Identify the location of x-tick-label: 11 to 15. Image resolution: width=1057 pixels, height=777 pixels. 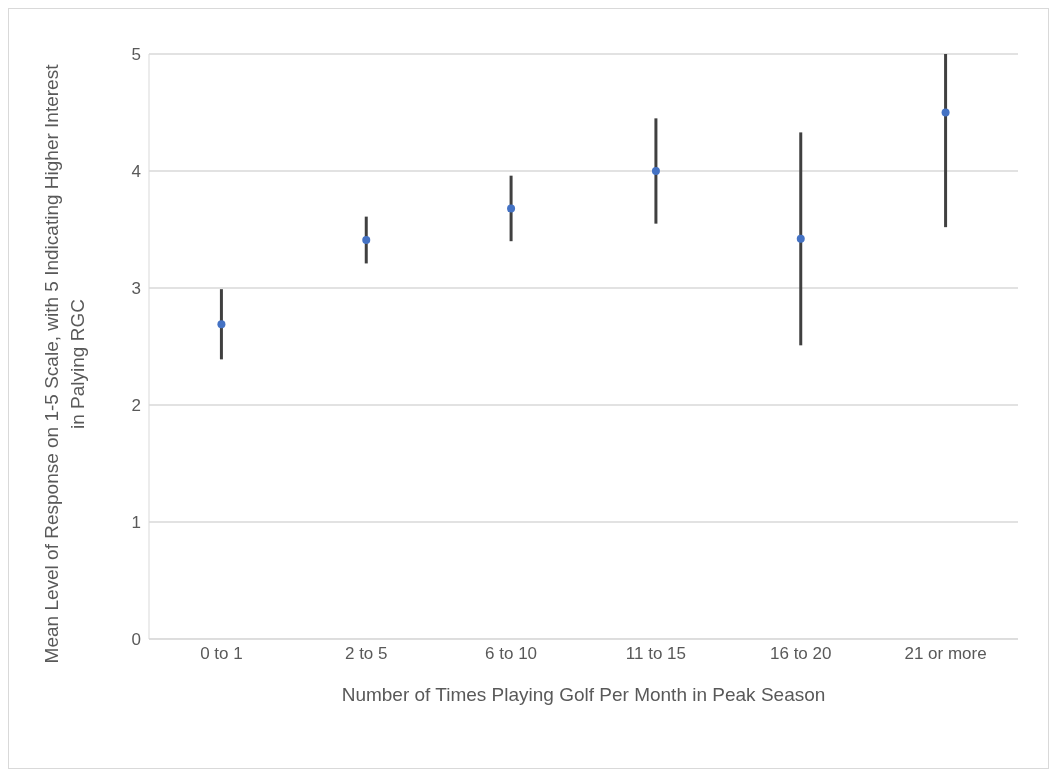
(656, 654).